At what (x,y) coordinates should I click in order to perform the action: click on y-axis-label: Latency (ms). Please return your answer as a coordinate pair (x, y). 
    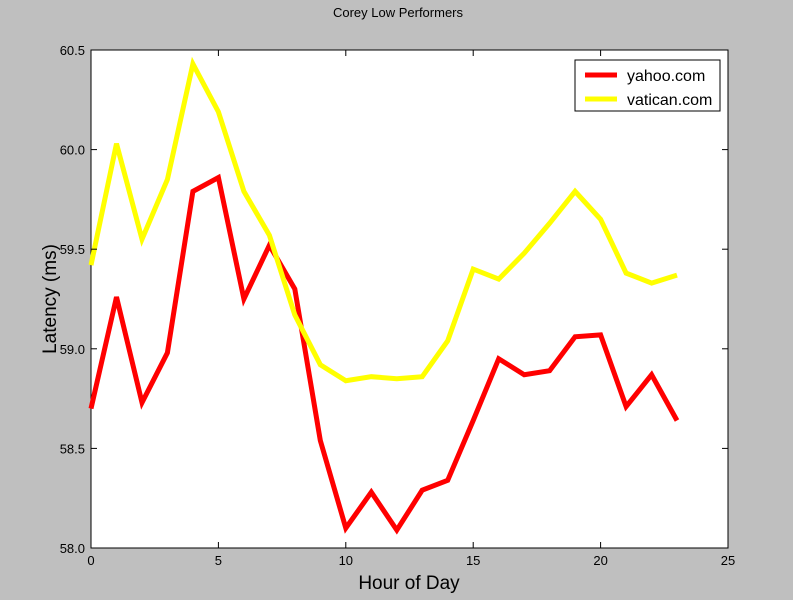
    Looking at the image, I should click on (50, 299).